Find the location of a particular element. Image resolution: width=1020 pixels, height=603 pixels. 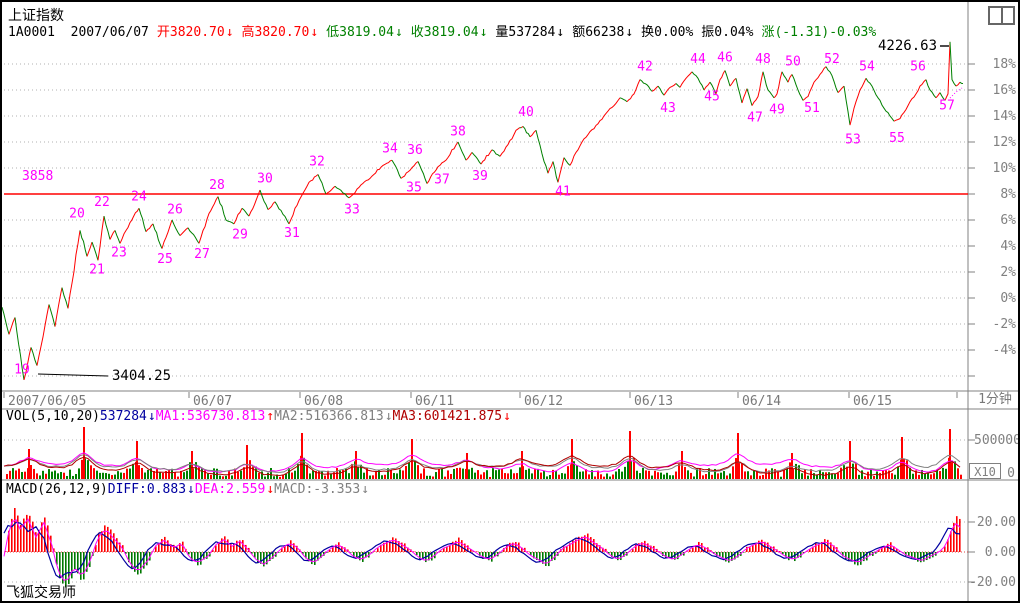

period-label: 1分钟 is located at coordinates (995, 399).